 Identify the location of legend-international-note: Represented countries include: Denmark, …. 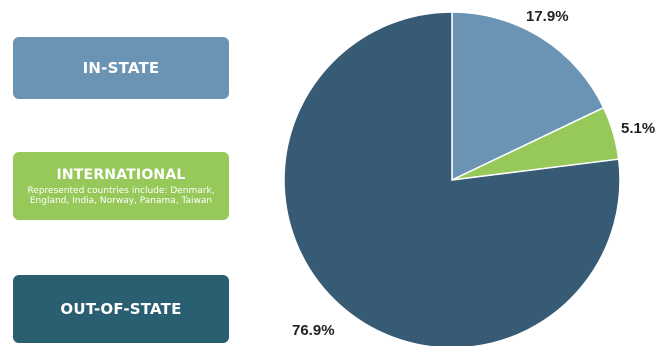
(121, 195).